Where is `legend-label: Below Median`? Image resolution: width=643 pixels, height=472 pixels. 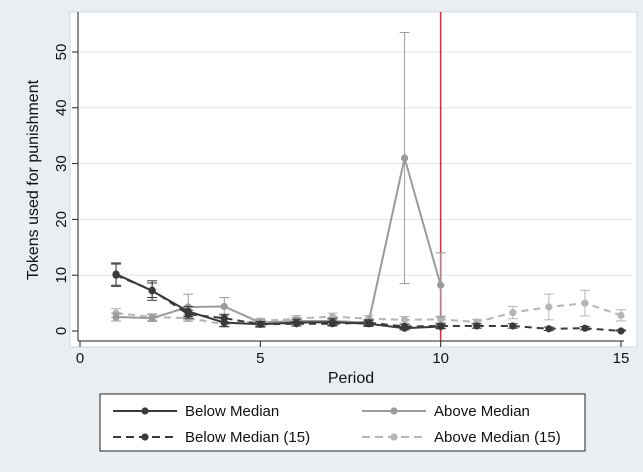 legend-label: Below Median is located at coordinates (232, 411).